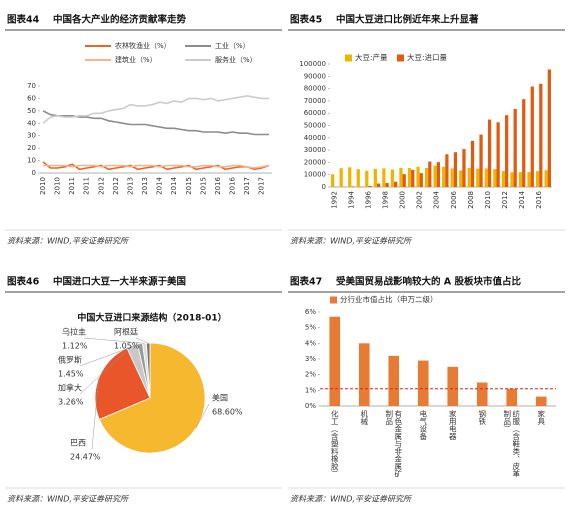 The image size is (570, 517). Describe the element at coordinates (31, 123) in the screenshot. I see `y-tick-label: 40` at that location.